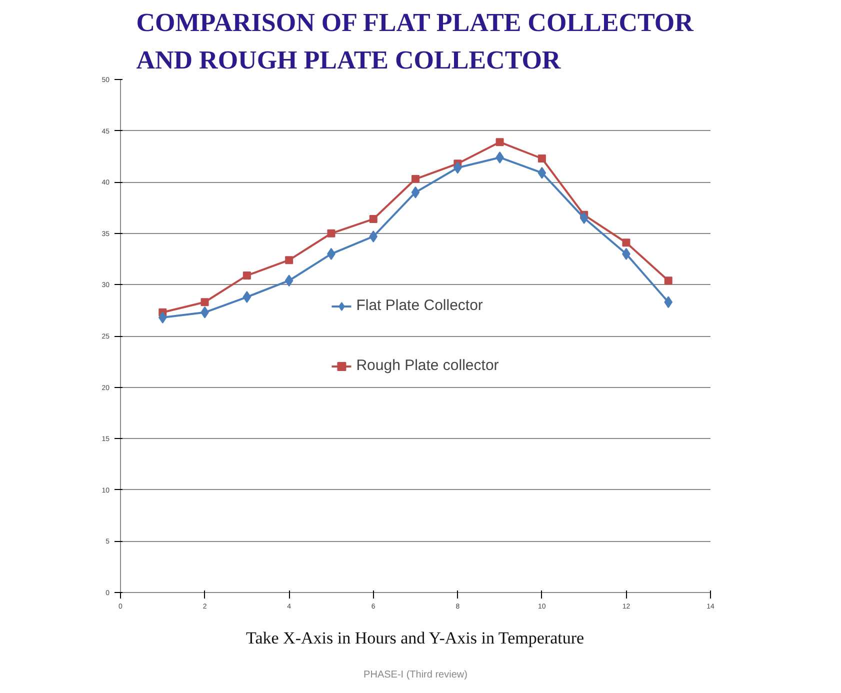  What do you see at coordinates (416, 675) in the screenshot?
I see `text: PHASE-I (Third review)` at bounding box center [416, 675].